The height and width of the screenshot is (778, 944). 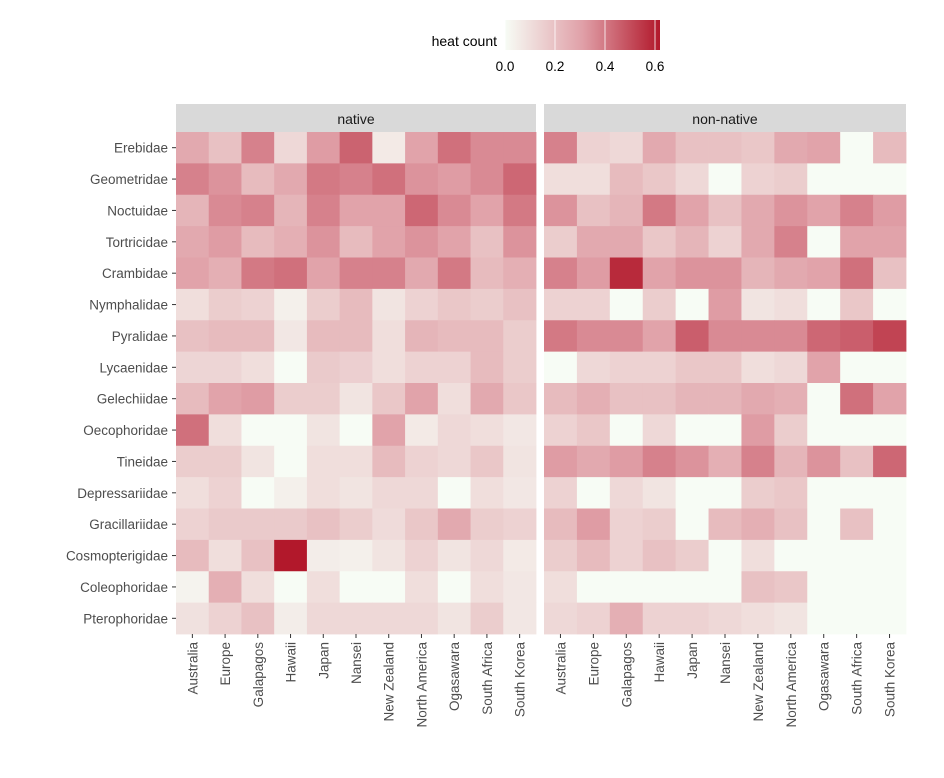 What do you see at coordinates (137, 242) in the screenshot?
I see `y-tick-label: Tortricidae` at bounding box center [137, 242].